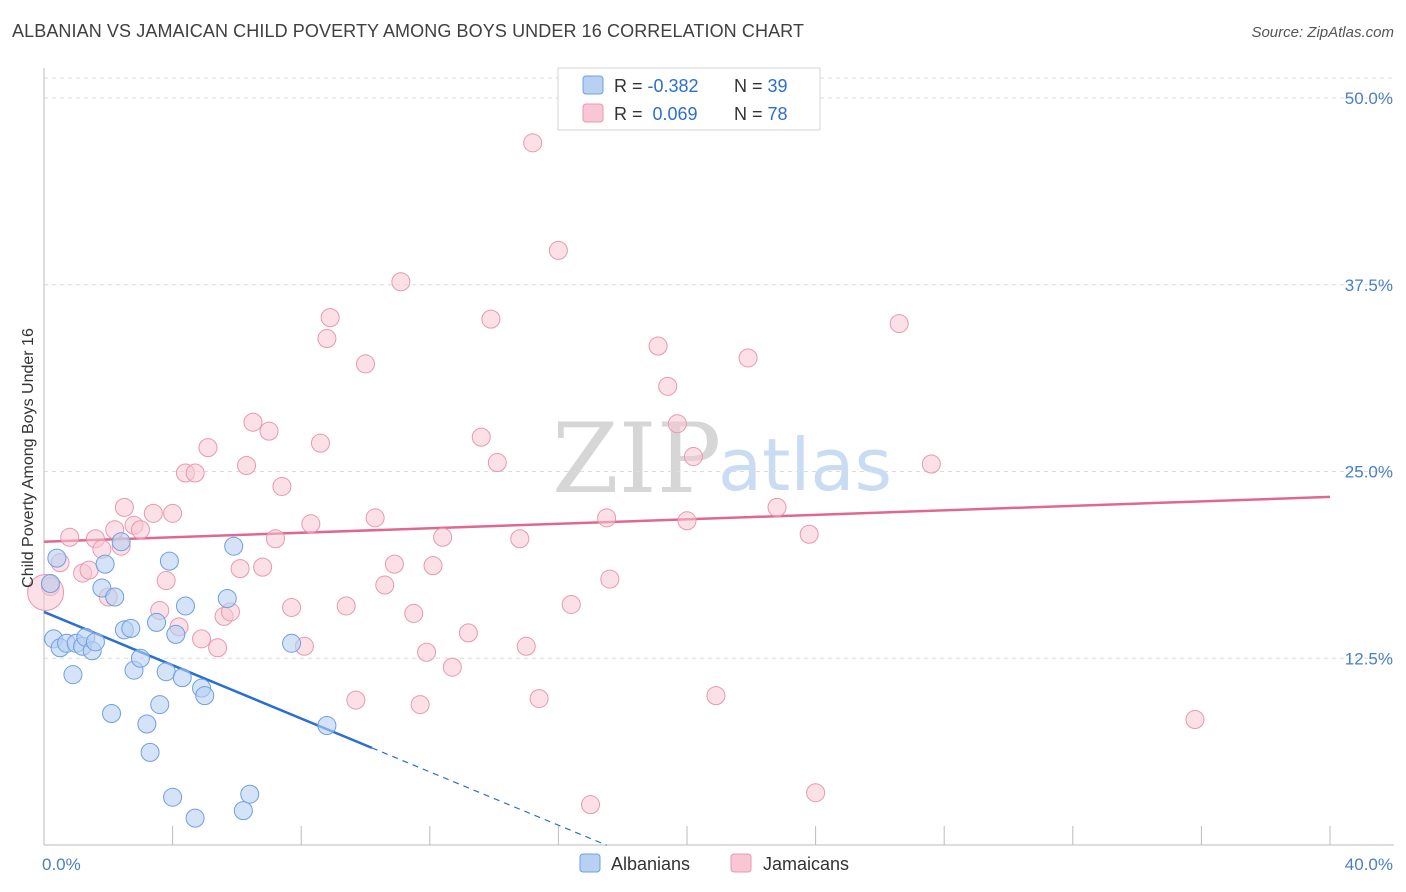  I want to click on watermark-atlas: atlas, so click(805, 465).